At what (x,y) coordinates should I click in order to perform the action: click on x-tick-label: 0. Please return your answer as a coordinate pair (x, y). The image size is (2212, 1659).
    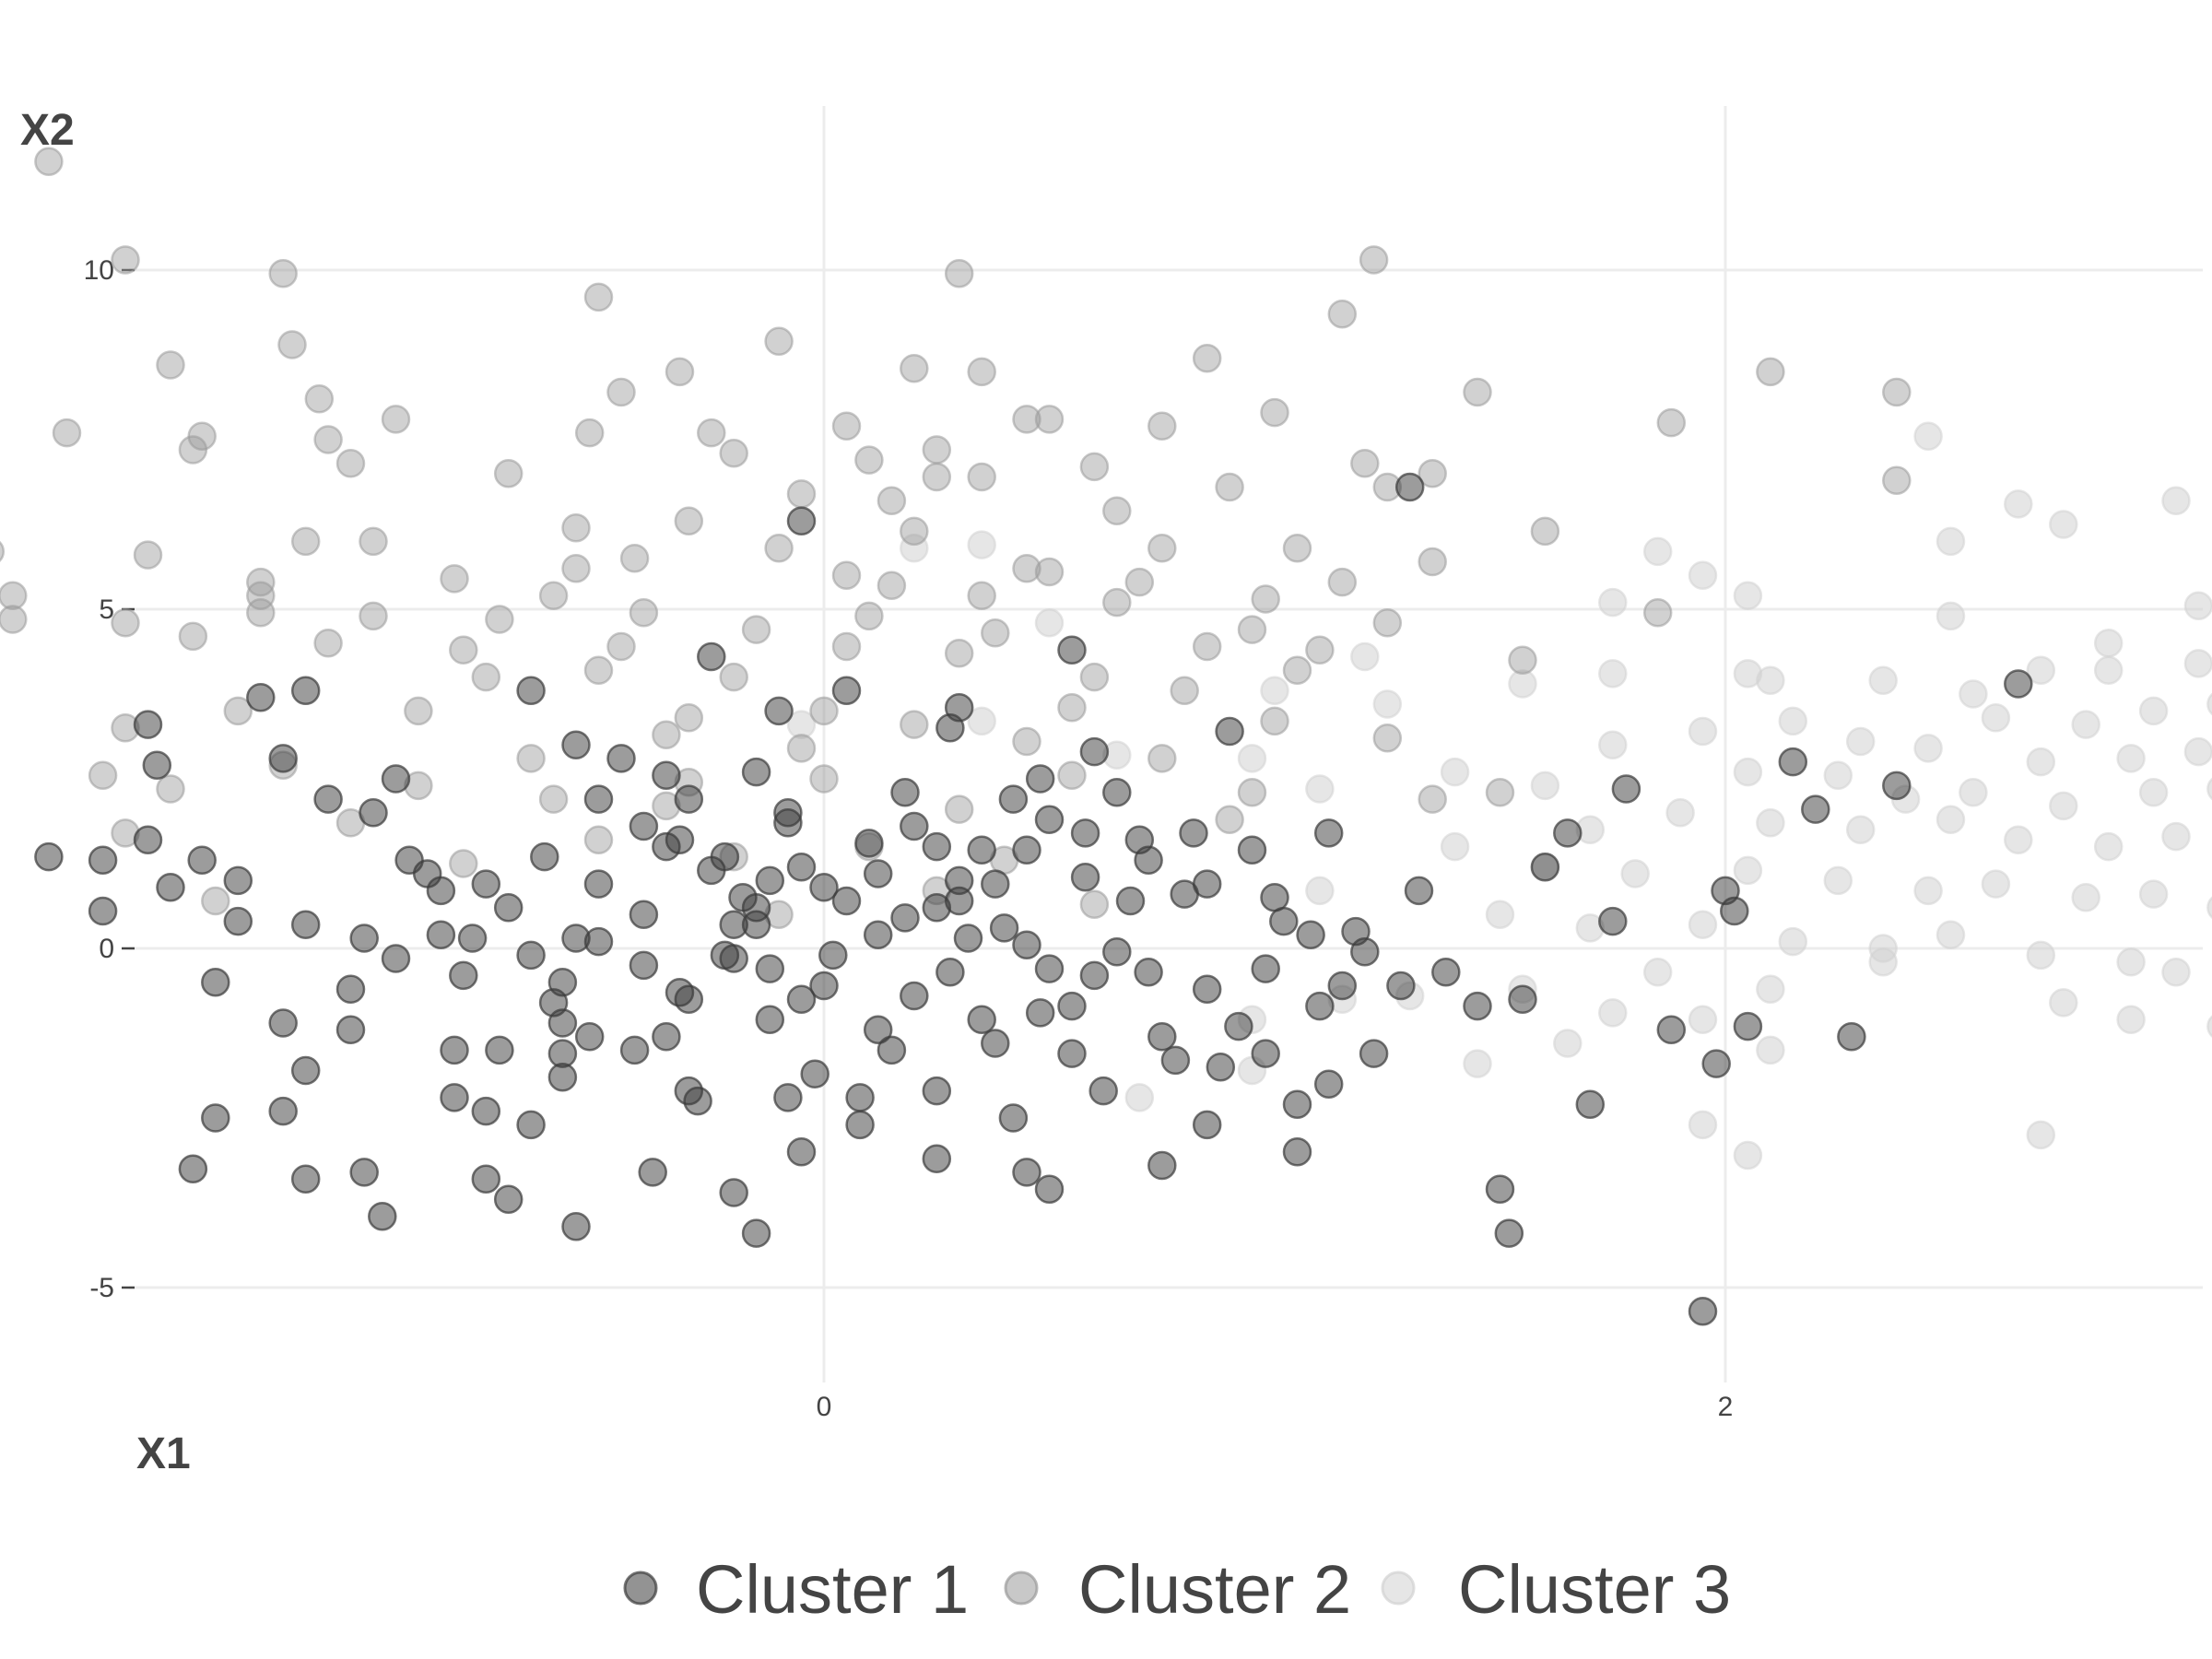
    Looking at the image, I should click on (824, 1407).